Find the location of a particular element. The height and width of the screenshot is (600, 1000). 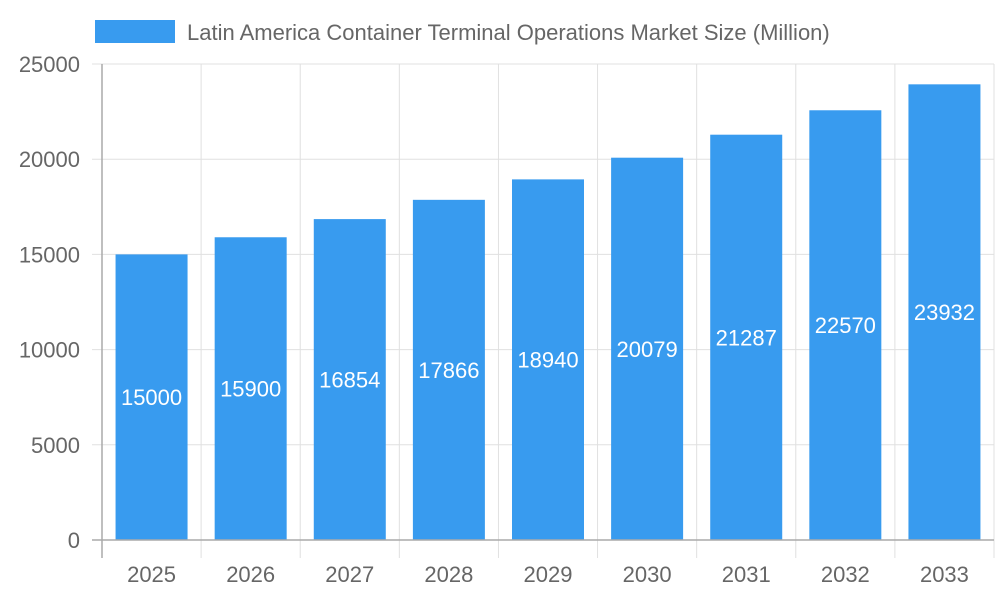

data-label: 20079 is located at coordinates (647, 349).